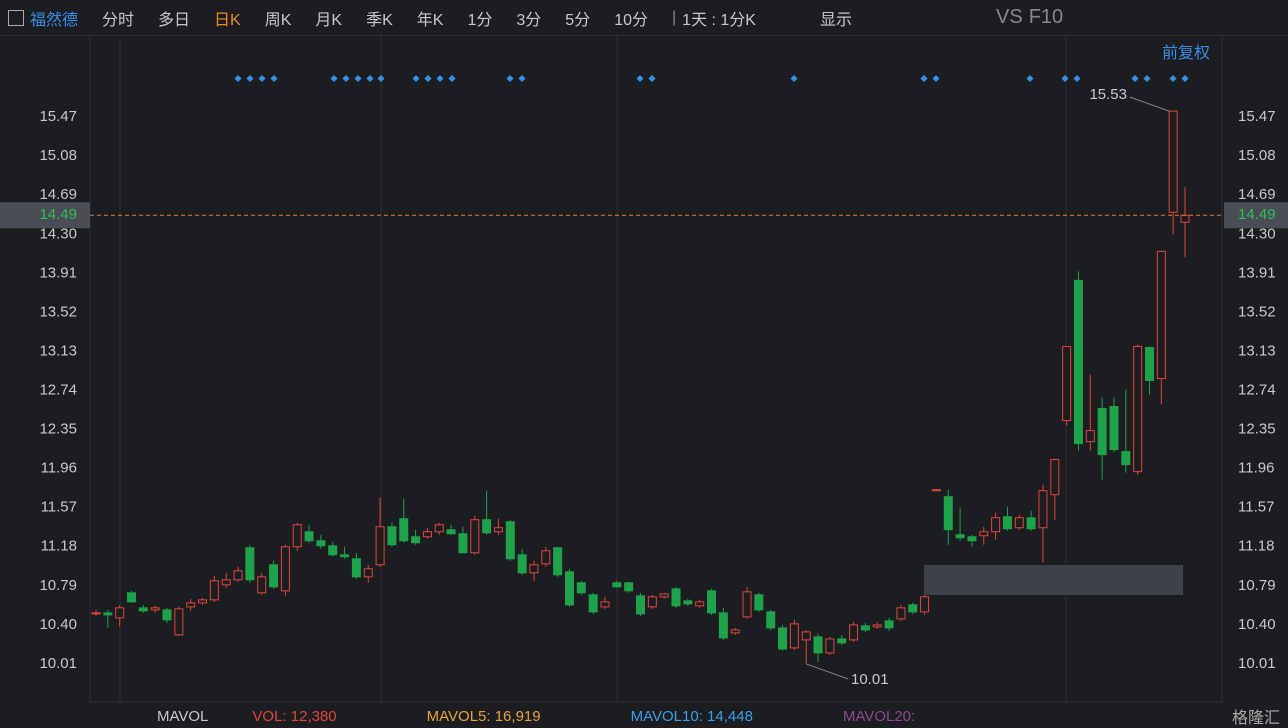  I want to click on y-tick-label-right: 11.18, so click(1256, 546).